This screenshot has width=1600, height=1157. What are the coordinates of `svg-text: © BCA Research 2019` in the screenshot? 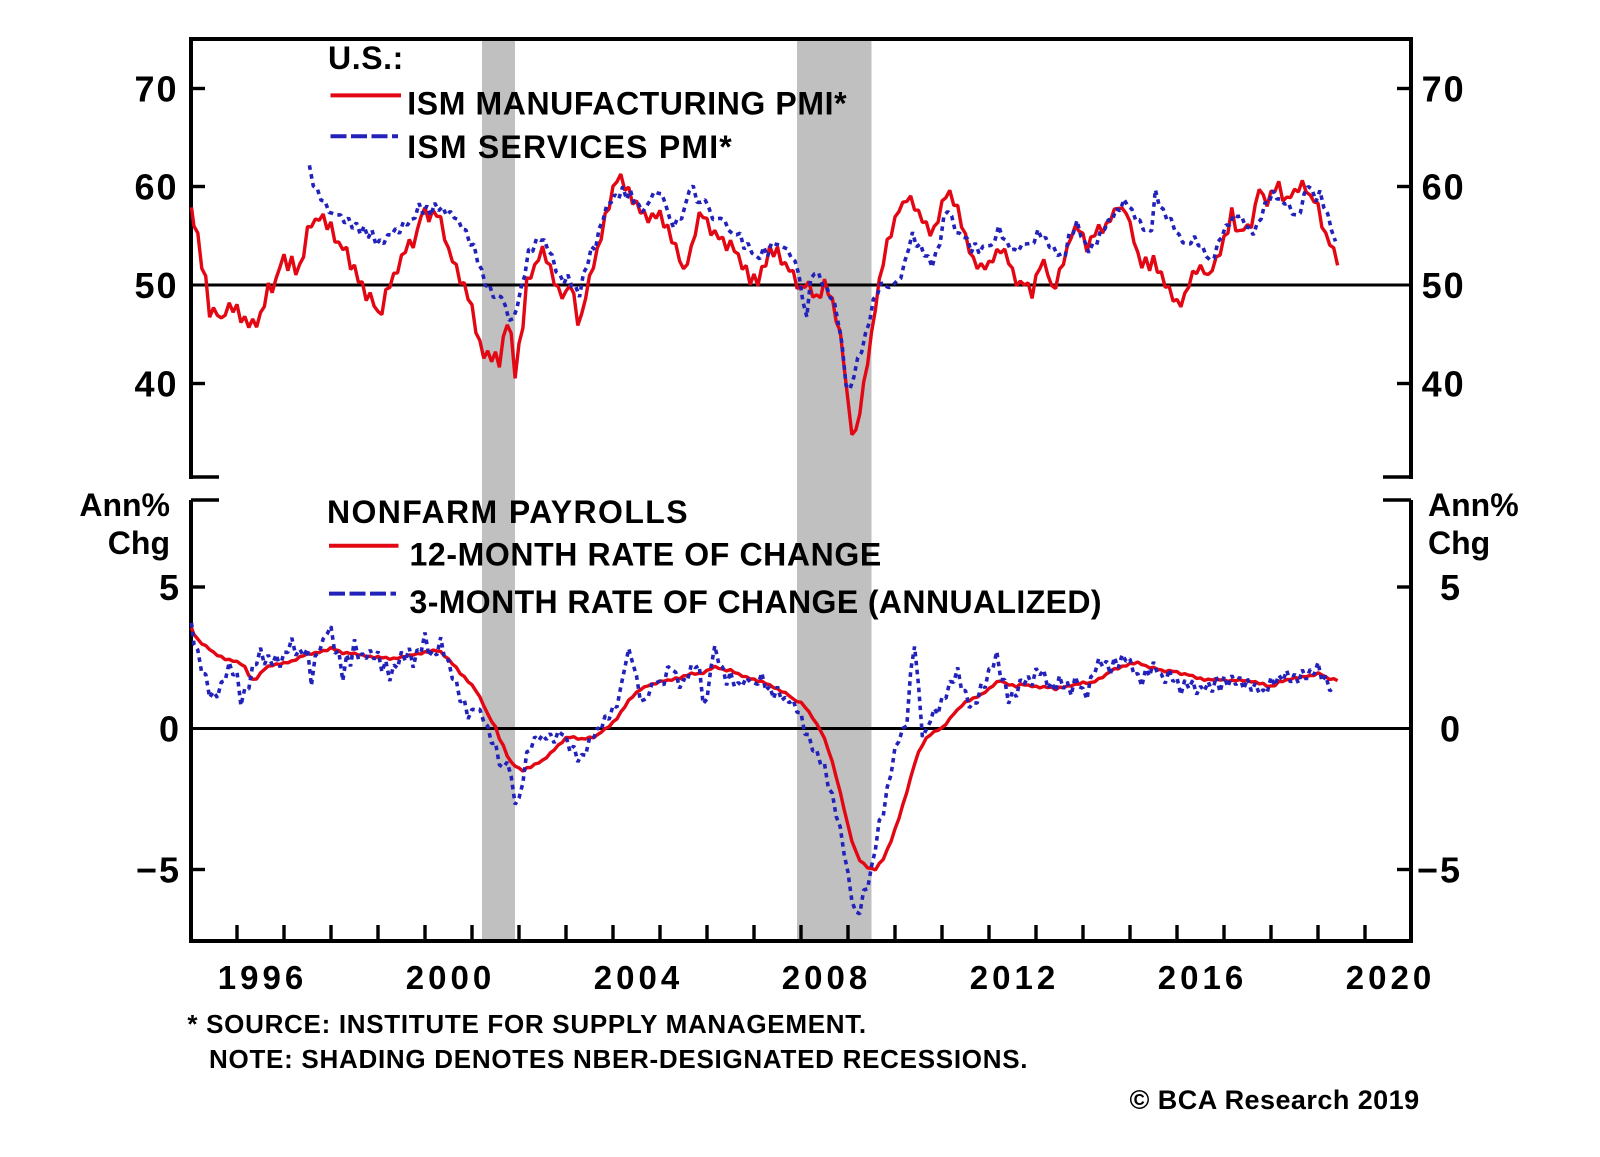 It's located at (1275, 1100).